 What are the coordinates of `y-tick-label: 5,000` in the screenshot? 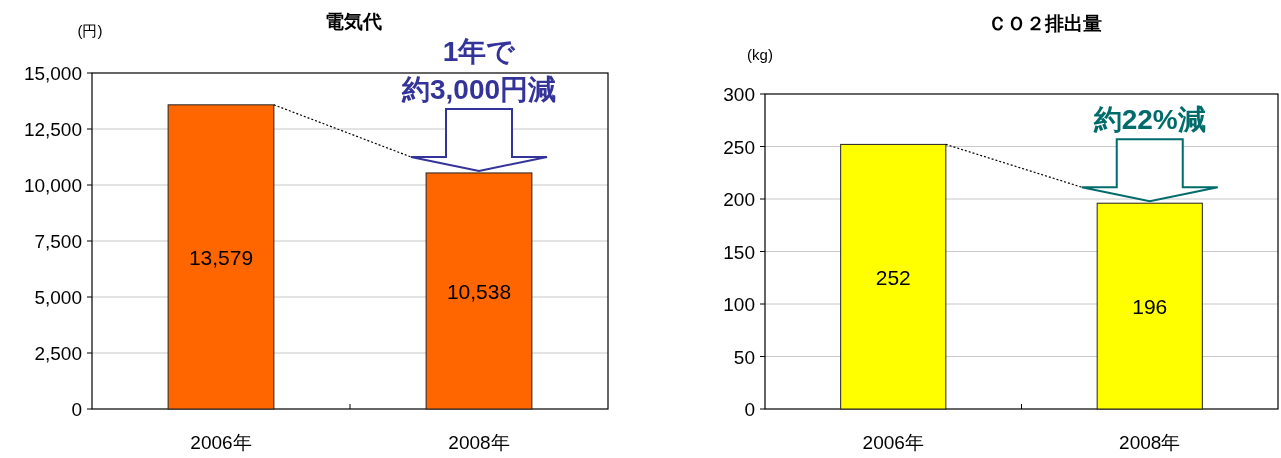 It's located at (58, 297).